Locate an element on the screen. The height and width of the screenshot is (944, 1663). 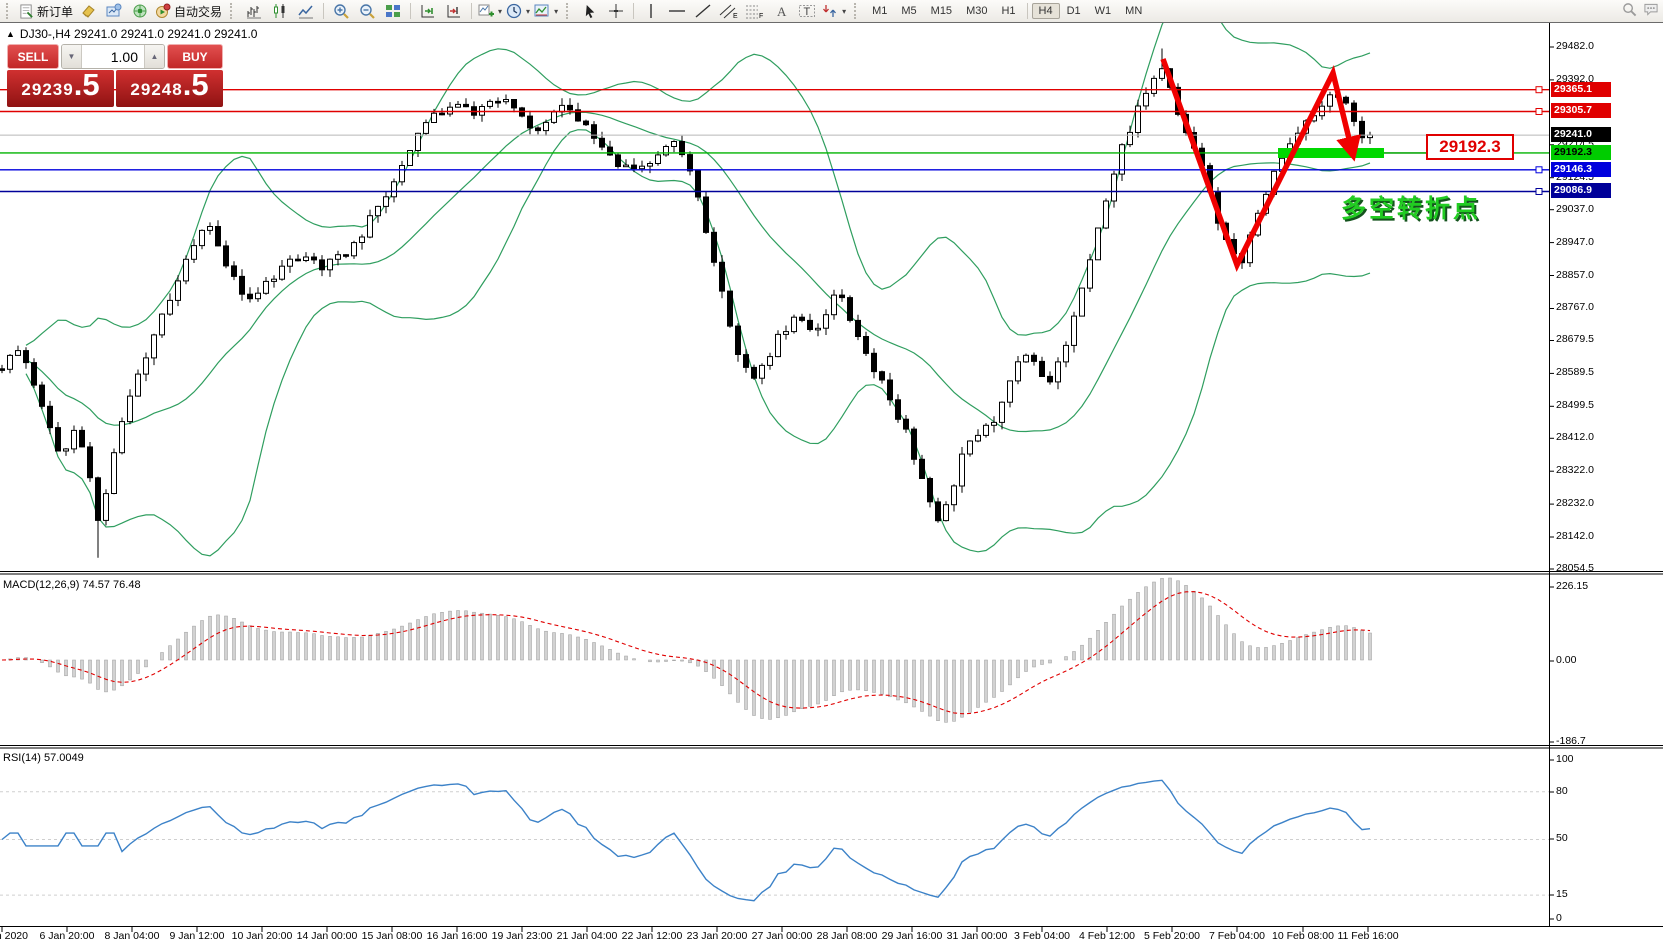
price-tick-label: 28232.0 is located at coordinates (1575, 503).